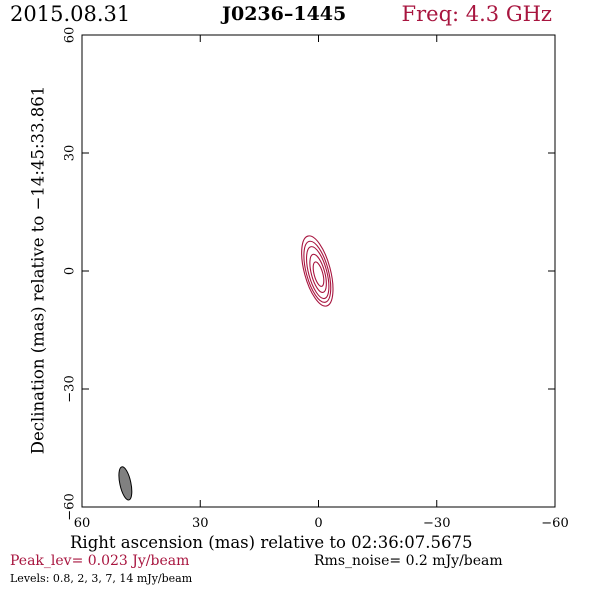  What do you see at coordinates (100, 561) in the screenshot?
I see `peak-level: Peak_lev= 0.023 Jy/beam` at bounding box center [100, 561].